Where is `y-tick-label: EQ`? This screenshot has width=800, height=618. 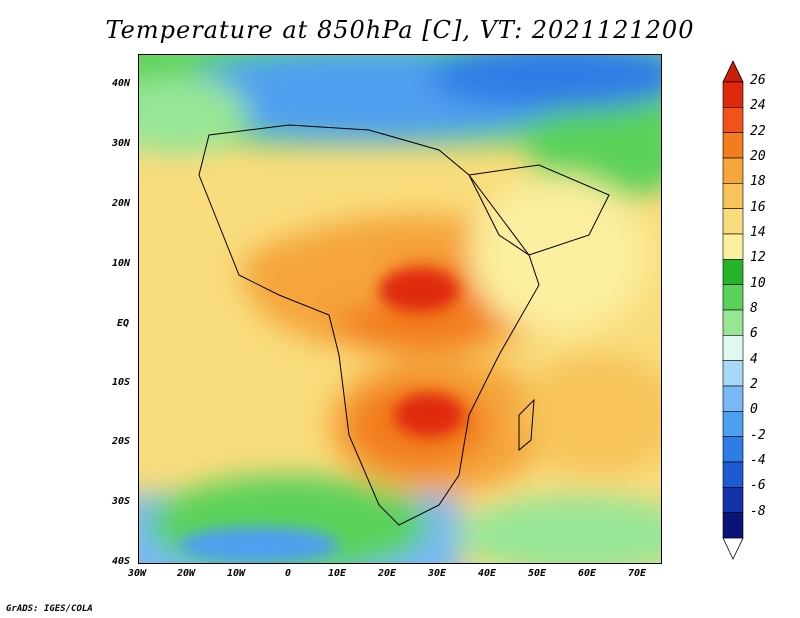 y-tick-label: EQ is located at coordinates (123, 323).